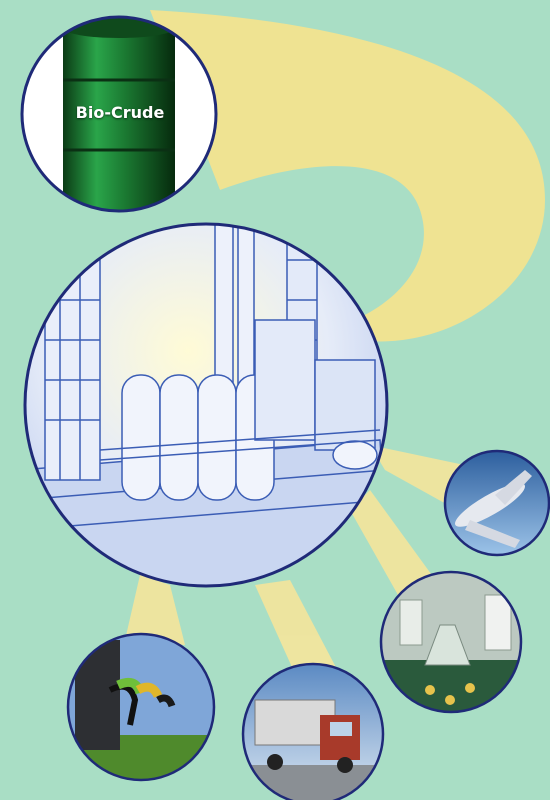  I want to click on airplane-icon, so click(493, 509).